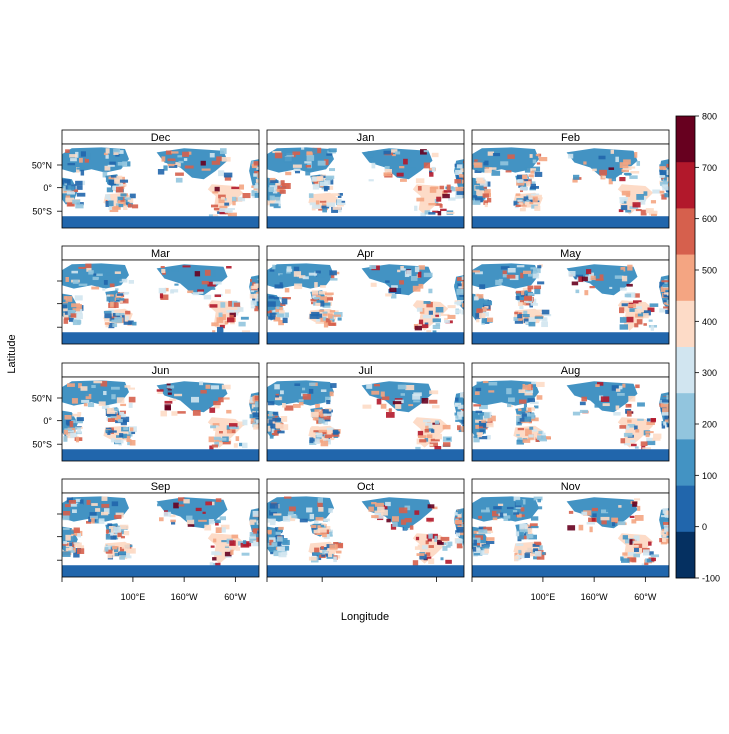  I want to click on map-panel: Aug, so click(574, 412).